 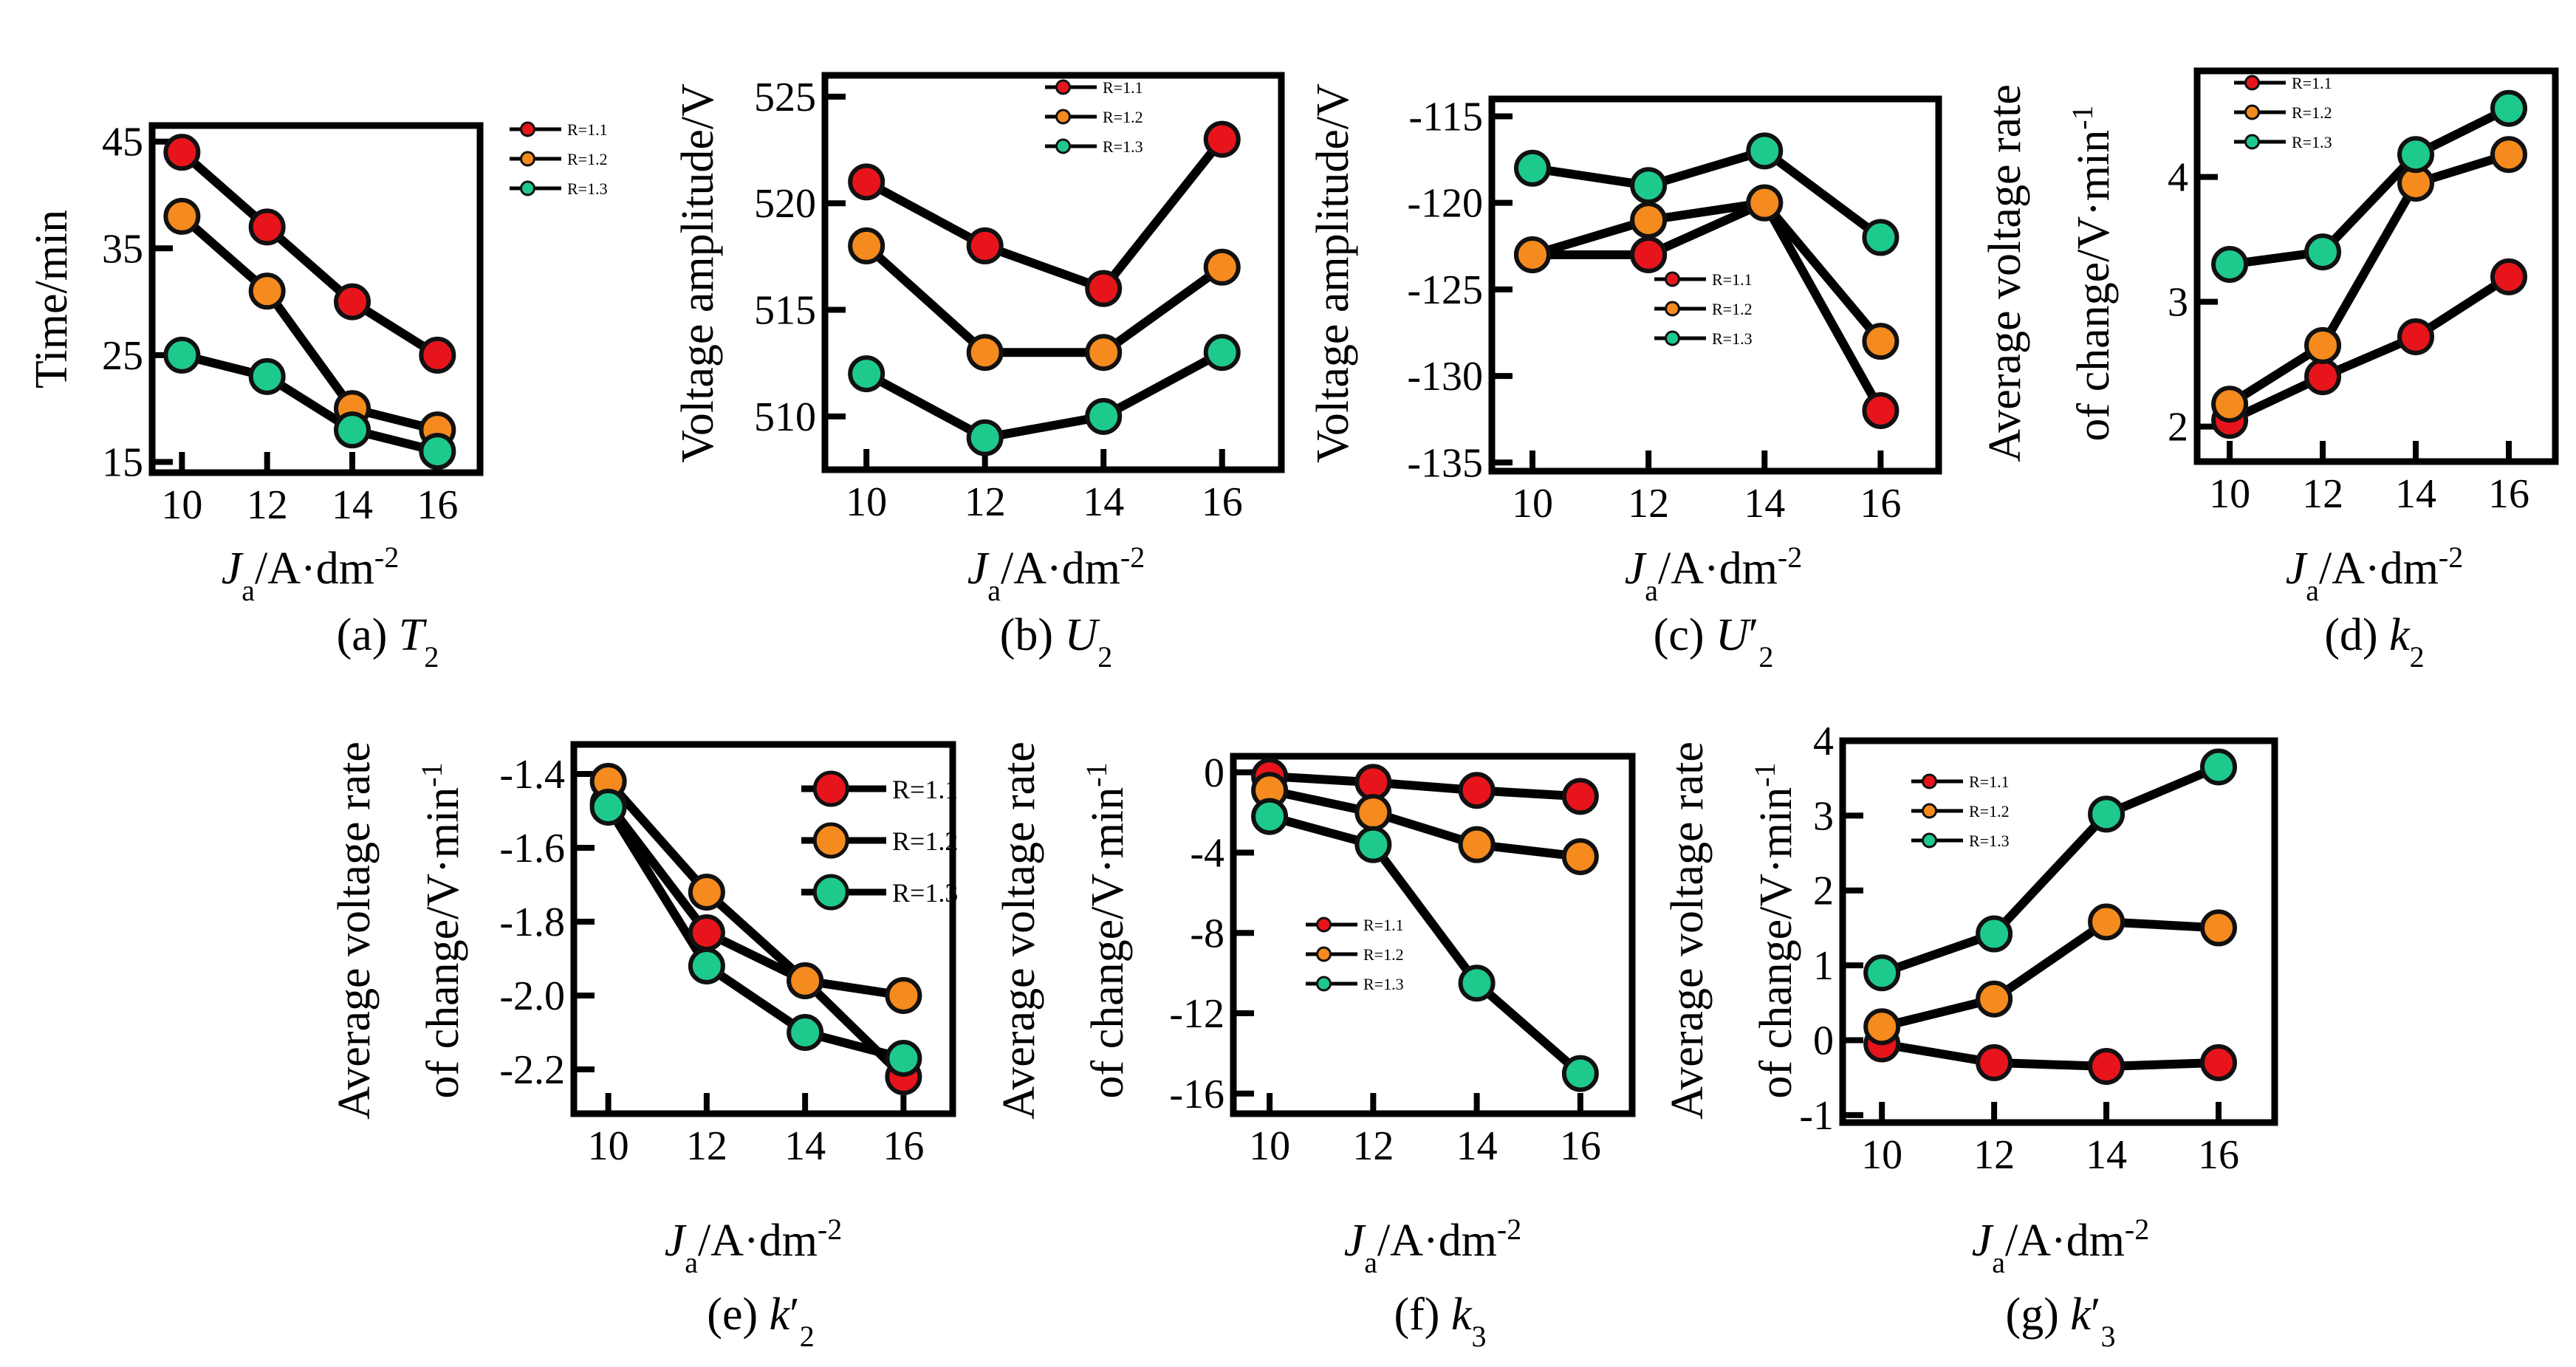 I want to click on y-tick-label: -4, so click(x=1207, y=854).